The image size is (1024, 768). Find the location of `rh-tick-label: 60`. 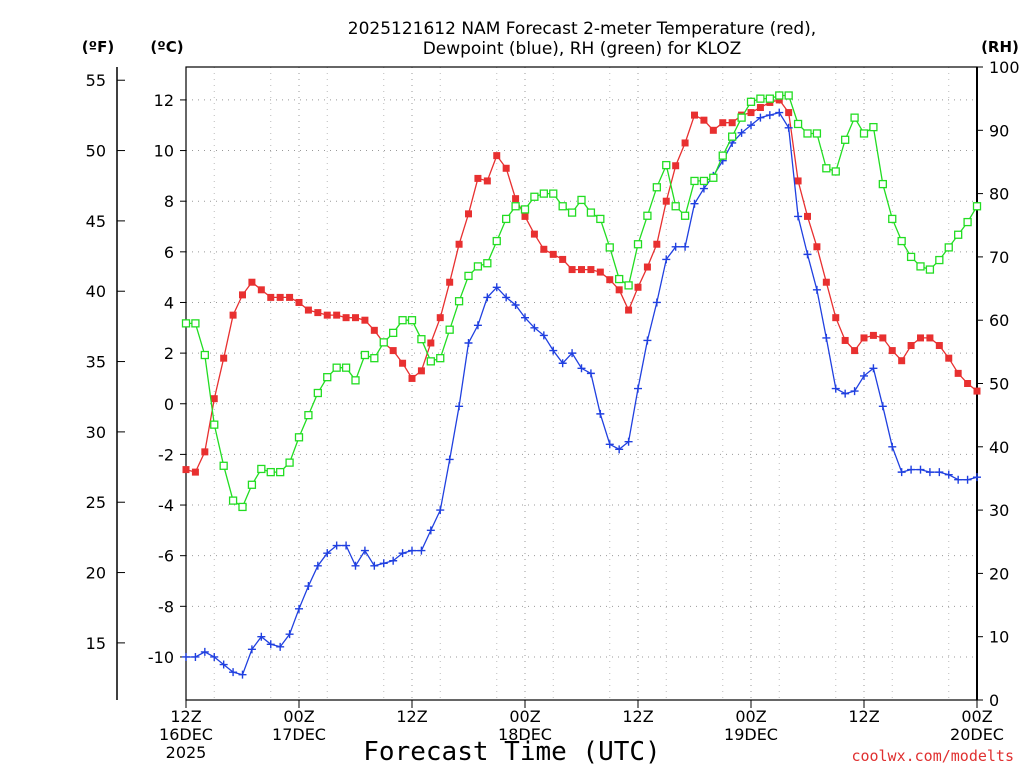

rh-tick-label: 60 is located at coordinates (999, 320).